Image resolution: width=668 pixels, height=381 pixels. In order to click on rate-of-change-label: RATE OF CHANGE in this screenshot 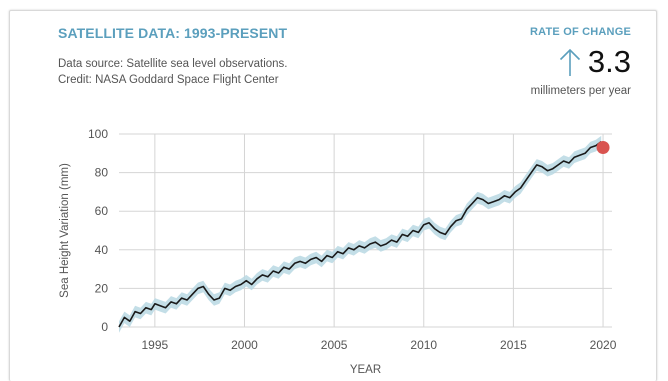, I will do `click(580, 32)`.